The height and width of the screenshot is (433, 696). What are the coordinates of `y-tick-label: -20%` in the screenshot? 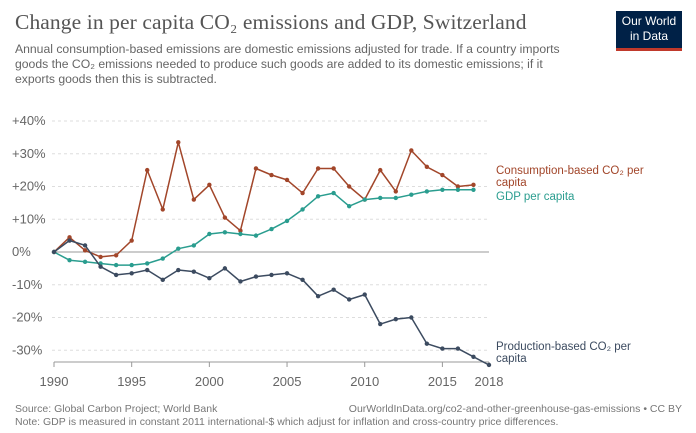 It's located at (27, 317).